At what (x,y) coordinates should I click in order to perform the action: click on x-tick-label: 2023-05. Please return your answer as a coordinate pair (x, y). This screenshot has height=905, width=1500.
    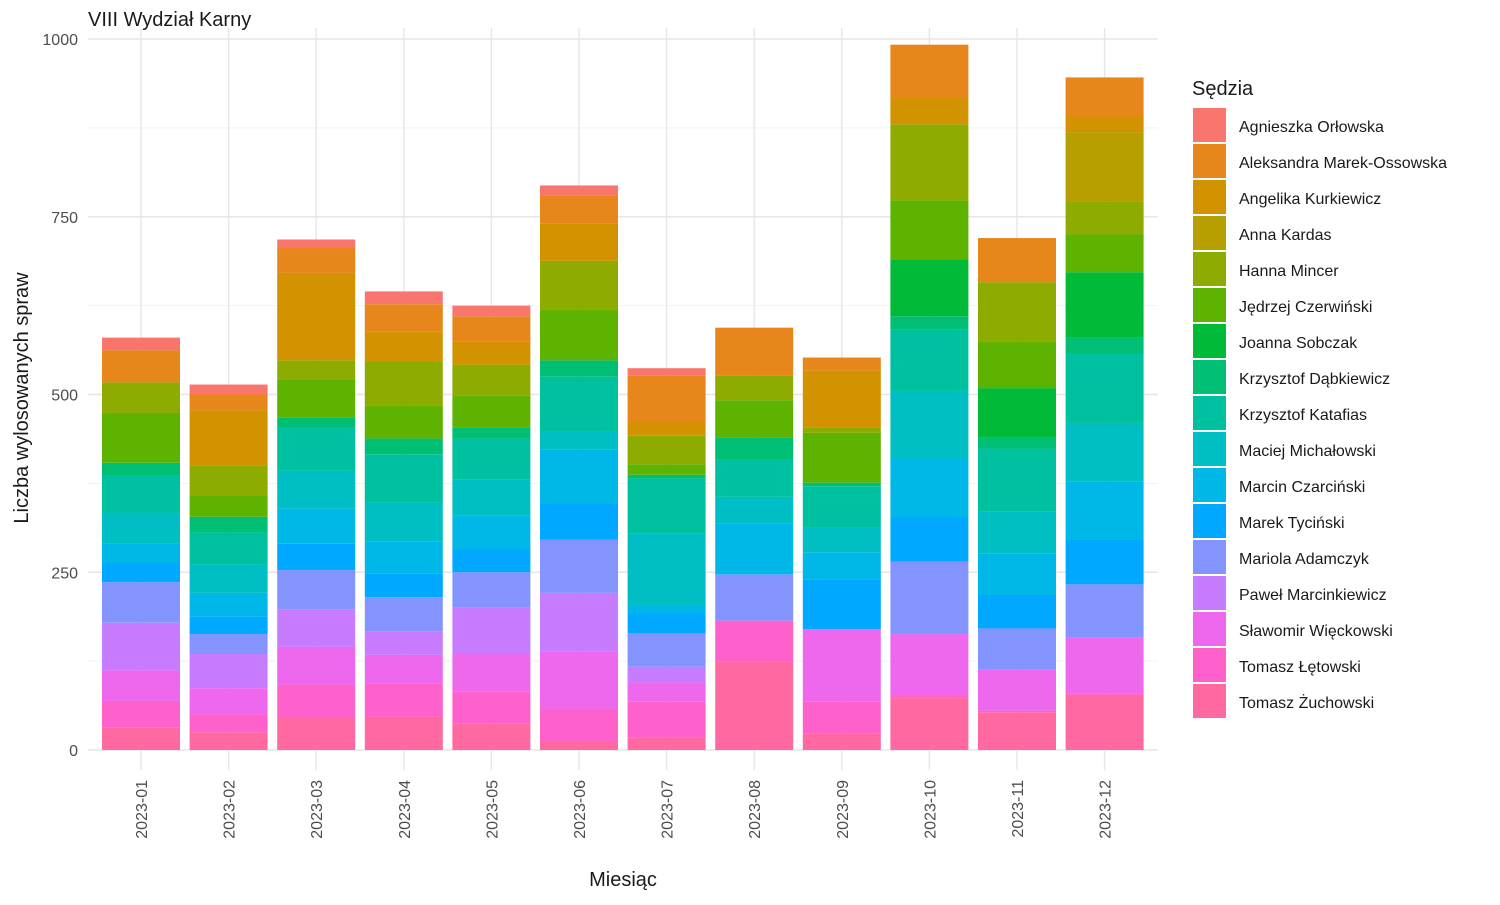
    Looking at the image, I should click on (492, 809).